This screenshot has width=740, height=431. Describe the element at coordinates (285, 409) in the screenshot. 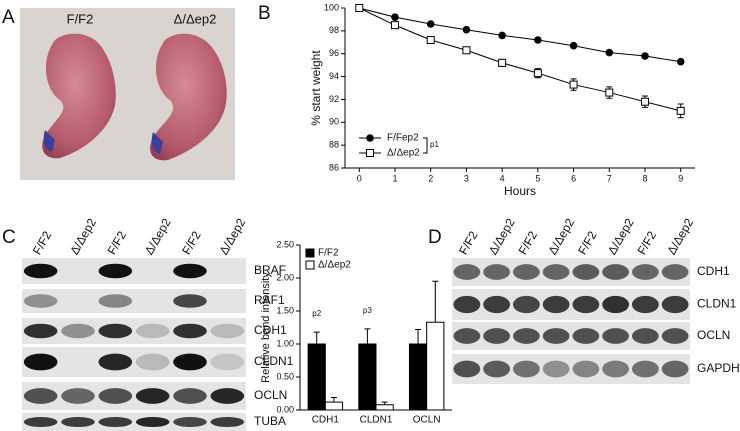

I see `y-tick-label: 0.00` at that location.